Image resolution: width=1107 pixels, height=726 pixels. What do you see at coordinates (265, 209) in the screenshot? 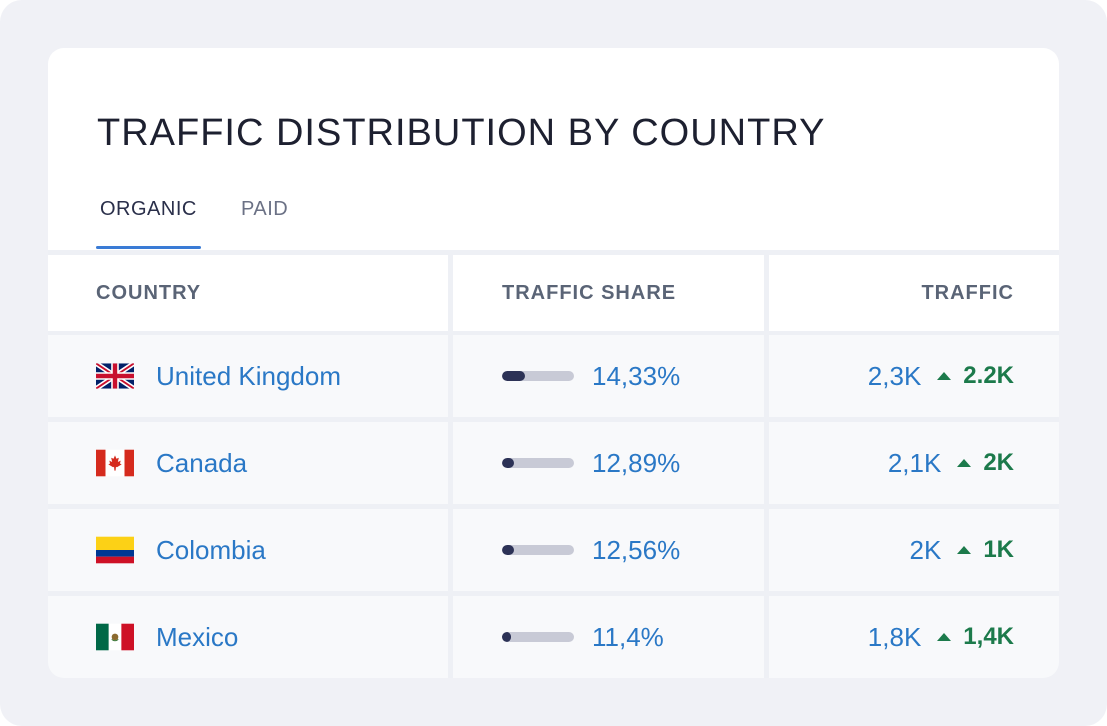
I see `tab-paid: PAID` at bounding box center [265, 209].